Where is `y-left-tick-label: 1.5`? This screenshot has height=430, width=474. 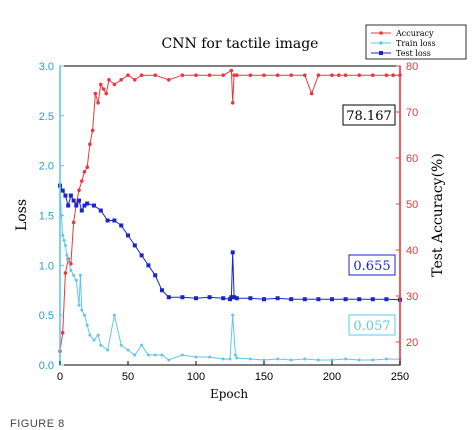
y-left-tick-label: 1.5 is located at coordinates (46, 217).